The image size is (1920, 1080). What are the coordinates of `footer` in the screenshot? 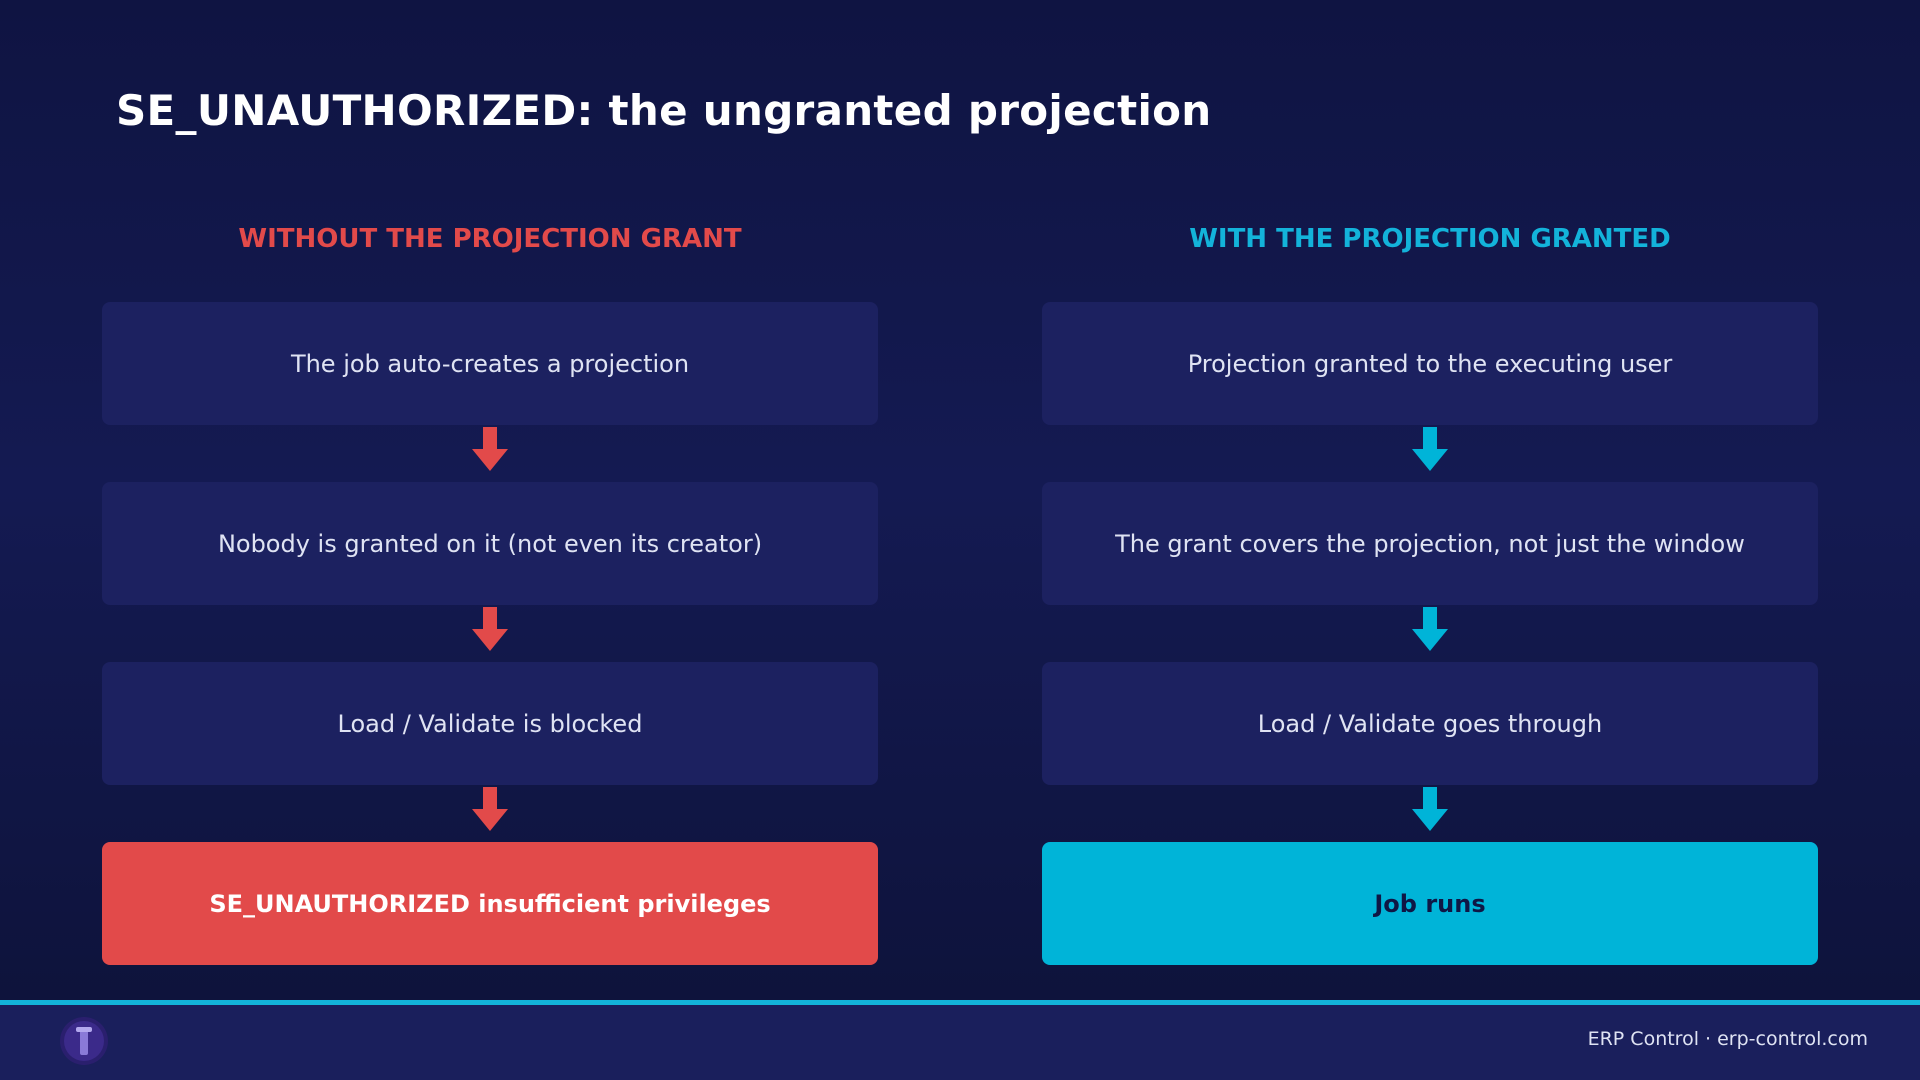 It's located at (960, 1040).